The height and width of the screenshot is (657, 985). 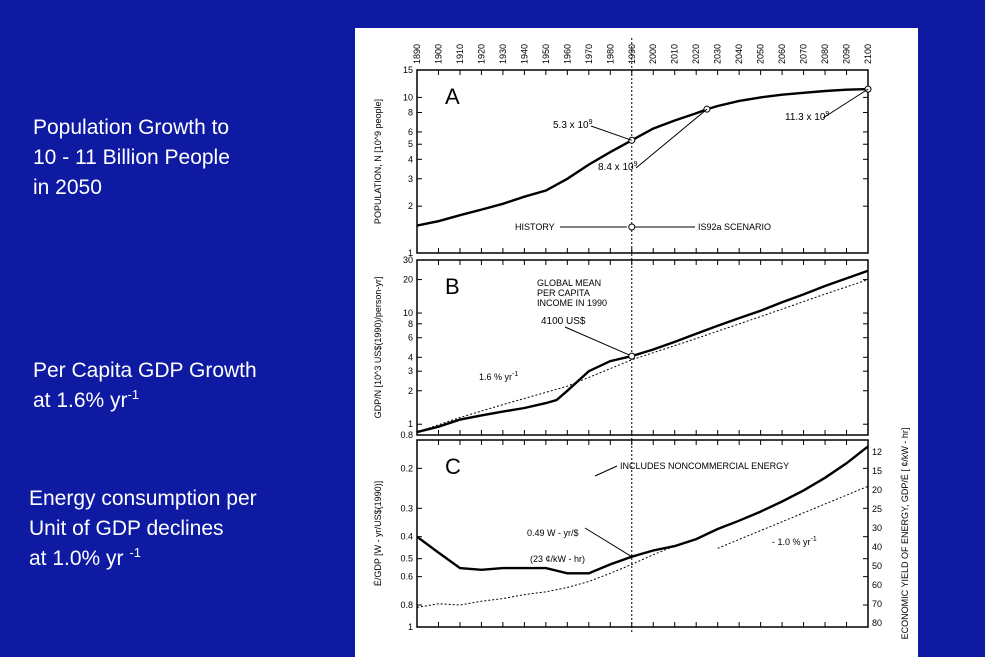 What do you see at coordinates (794, 541) in the screenshot?
I see `decline-rate-label: - 1.0 % yr-1` at bounding box center [794, 541].